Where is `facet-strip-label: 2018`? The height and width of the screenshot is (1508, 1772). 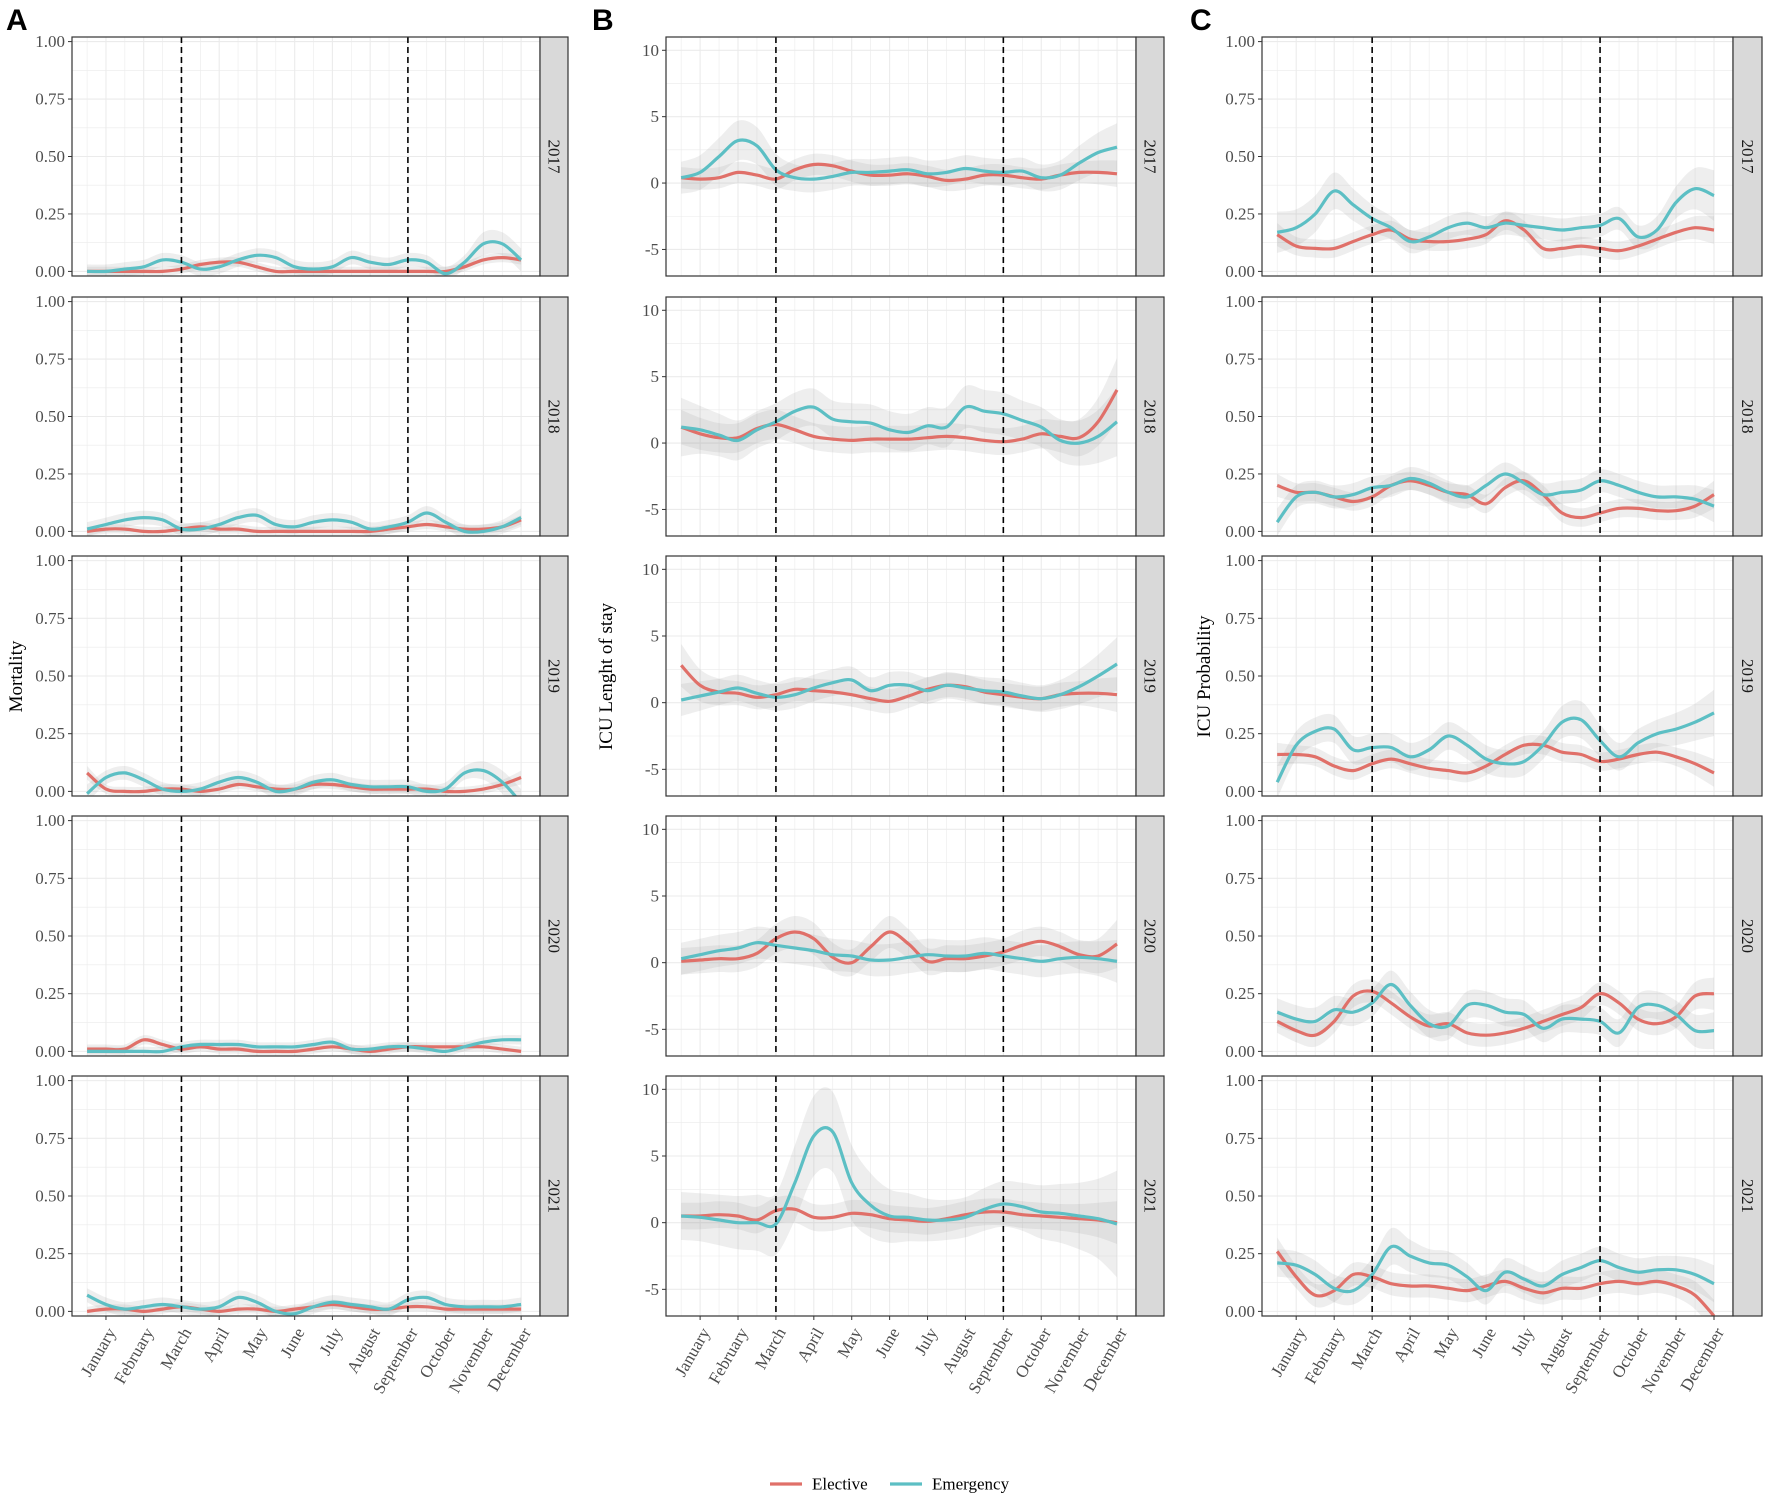 facet-strip-label: 2018 is located at coordinates (1747, 417).